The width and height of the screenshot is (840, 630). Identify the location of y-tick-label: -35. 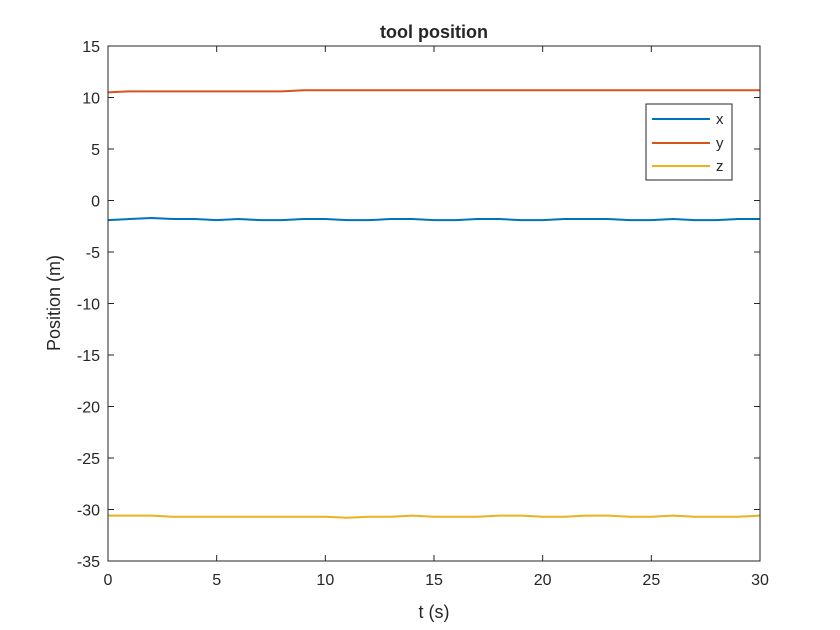
(88, 562).